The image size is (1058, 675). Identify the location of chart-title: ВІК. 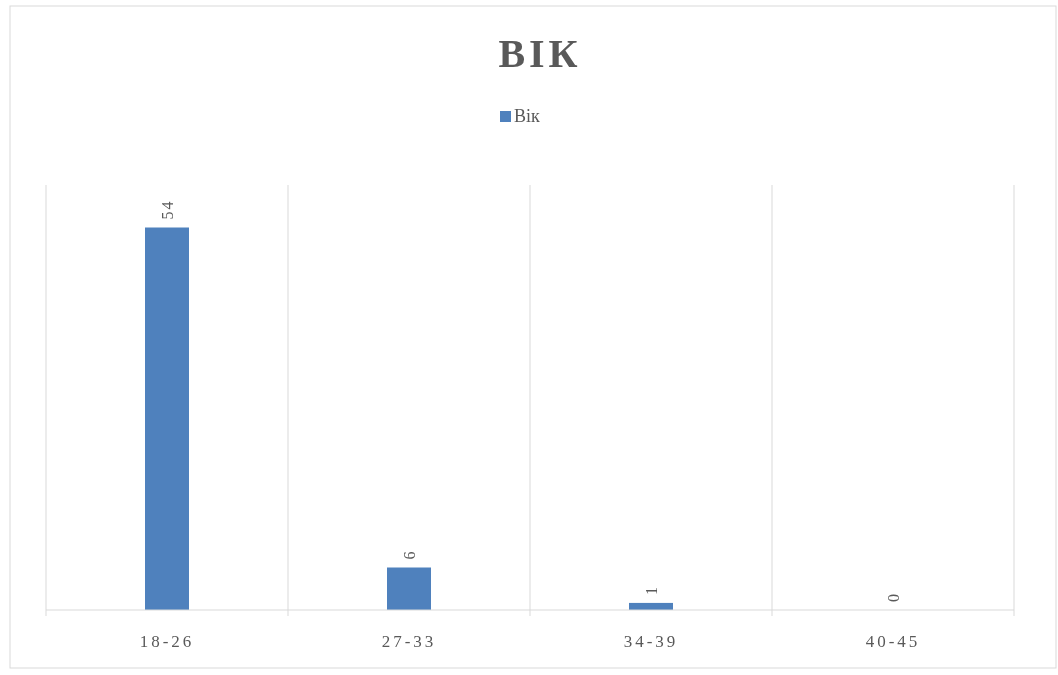
(540, 53).